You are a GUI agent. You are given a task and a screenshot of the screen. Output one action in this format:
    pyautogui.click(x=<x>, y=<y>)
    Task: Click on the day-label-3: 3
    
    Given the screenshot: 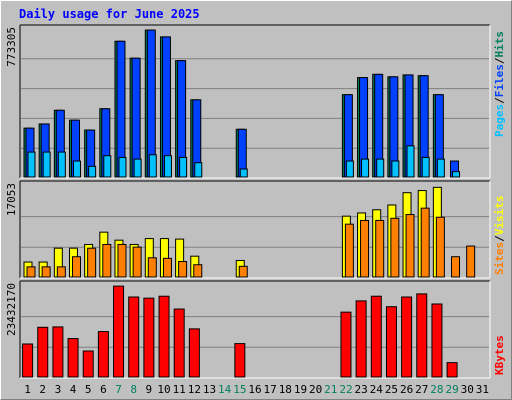 What is the action you would take?
    pyautogui.click(x=58, y=389)
    